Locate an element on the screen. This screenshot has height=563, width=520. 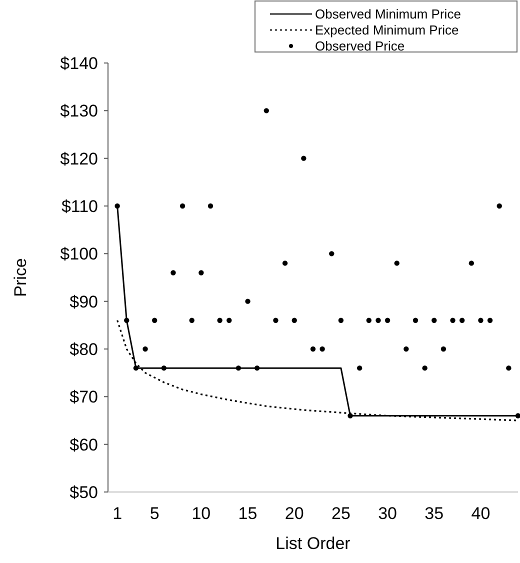
y-tick-label: $130 is located at coordinates (79, 111).